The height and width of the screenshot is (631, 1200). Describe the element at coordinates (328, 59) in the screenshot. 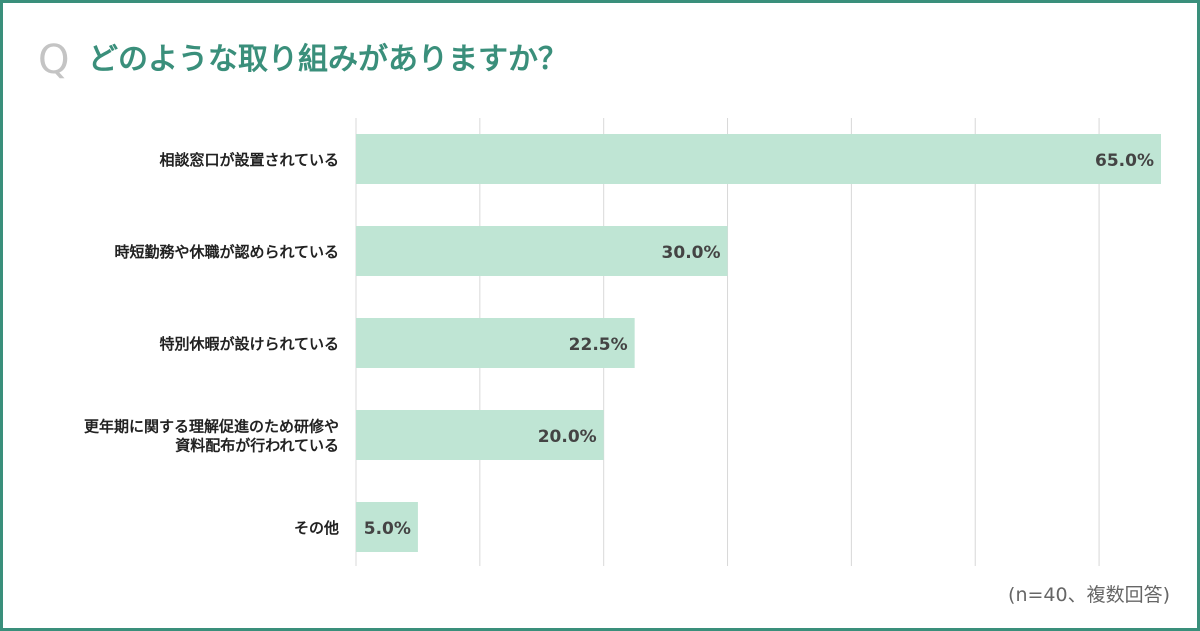

I see `chart-title: どのような取り組みがありますか？` at that location.